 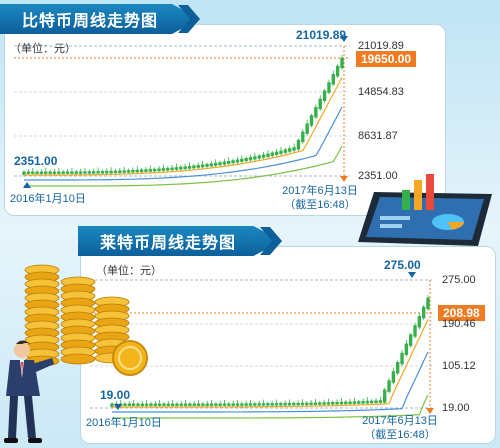 What do you see at coordinates (381, 92) in the screenshot?
I see `btc-tick-2: 14854.83` at bounding box center [381, 92].